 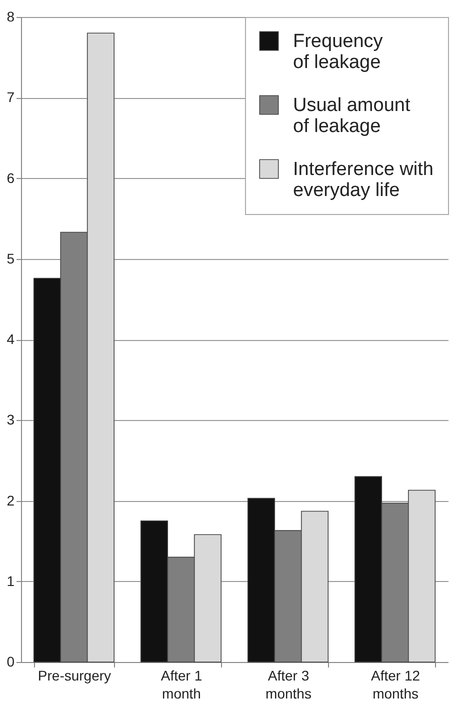 What do you see at coordinates (10, 16) in the screenshot?
I see `y-tick-label: 8` at bounding box center [10, 16].